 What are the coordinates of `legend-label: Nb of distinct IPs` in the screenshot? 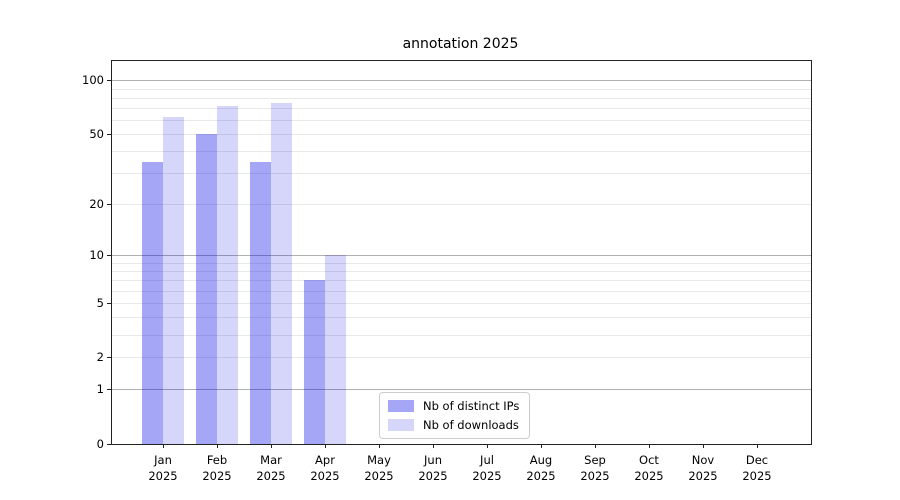 It's located at (471, 406).